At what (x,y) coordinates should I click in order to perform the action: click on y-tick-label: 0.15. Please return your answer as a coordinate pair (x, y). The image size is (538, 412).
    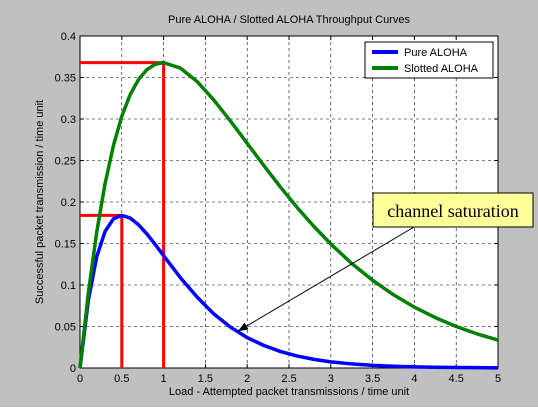
    Looking at the image, I should click on (65, 245).